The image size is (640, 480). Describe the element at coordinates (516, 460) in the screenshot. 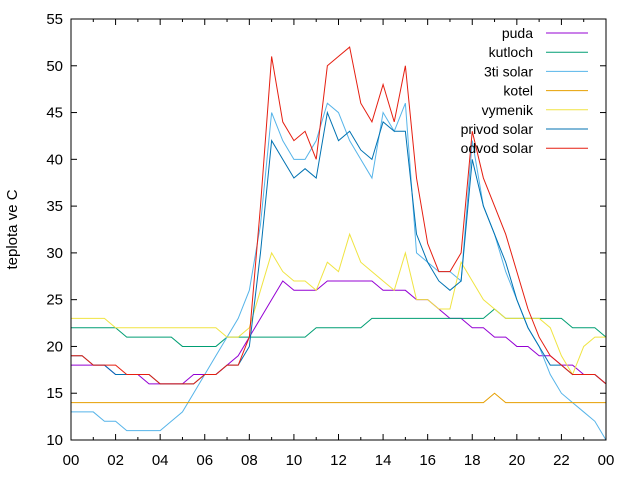

I see `x-tick-label: 20` at that location.